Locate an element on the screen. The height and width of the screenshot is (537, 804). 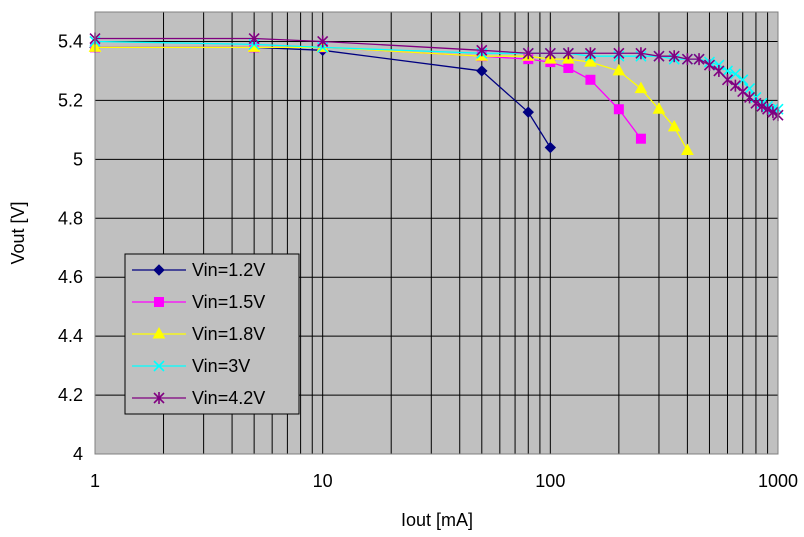
x-tick-label: 1000 is located at coordinates (778, 481).